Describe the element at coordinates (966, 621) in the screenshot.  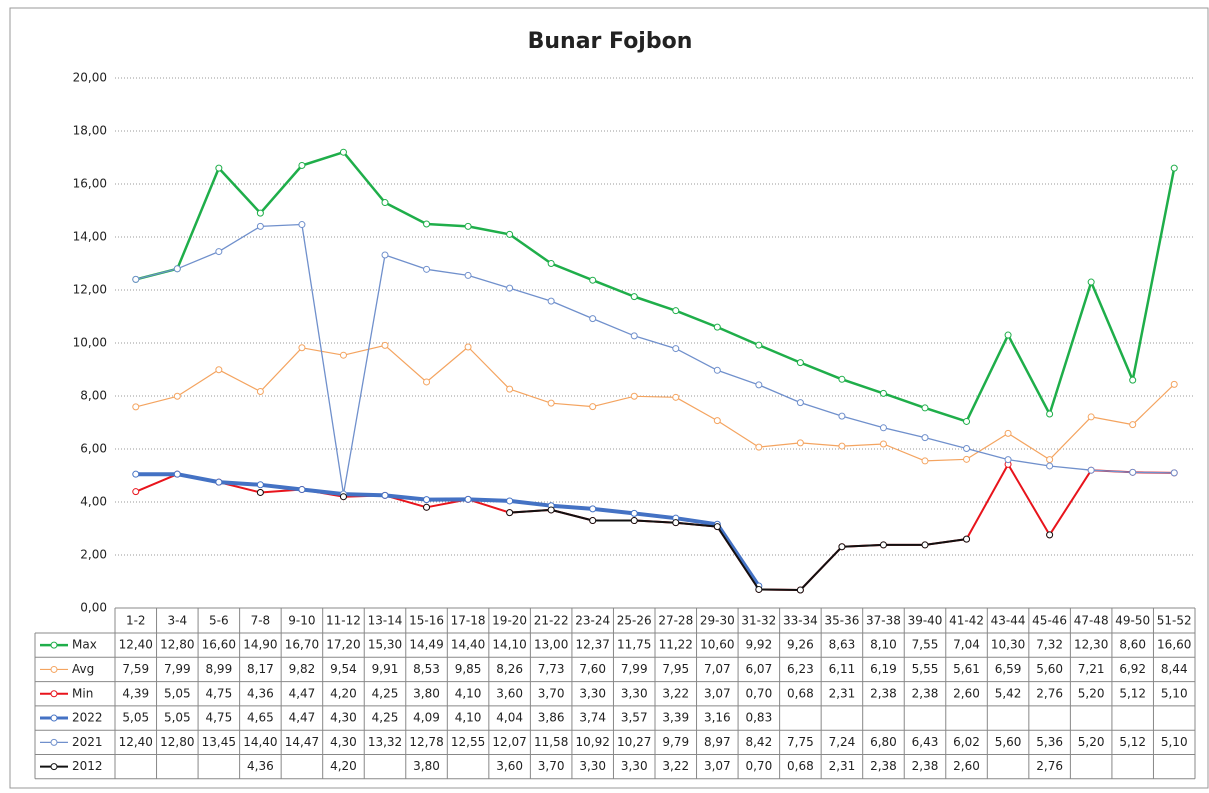
I see `x-tick-label: 41-42` at that location.